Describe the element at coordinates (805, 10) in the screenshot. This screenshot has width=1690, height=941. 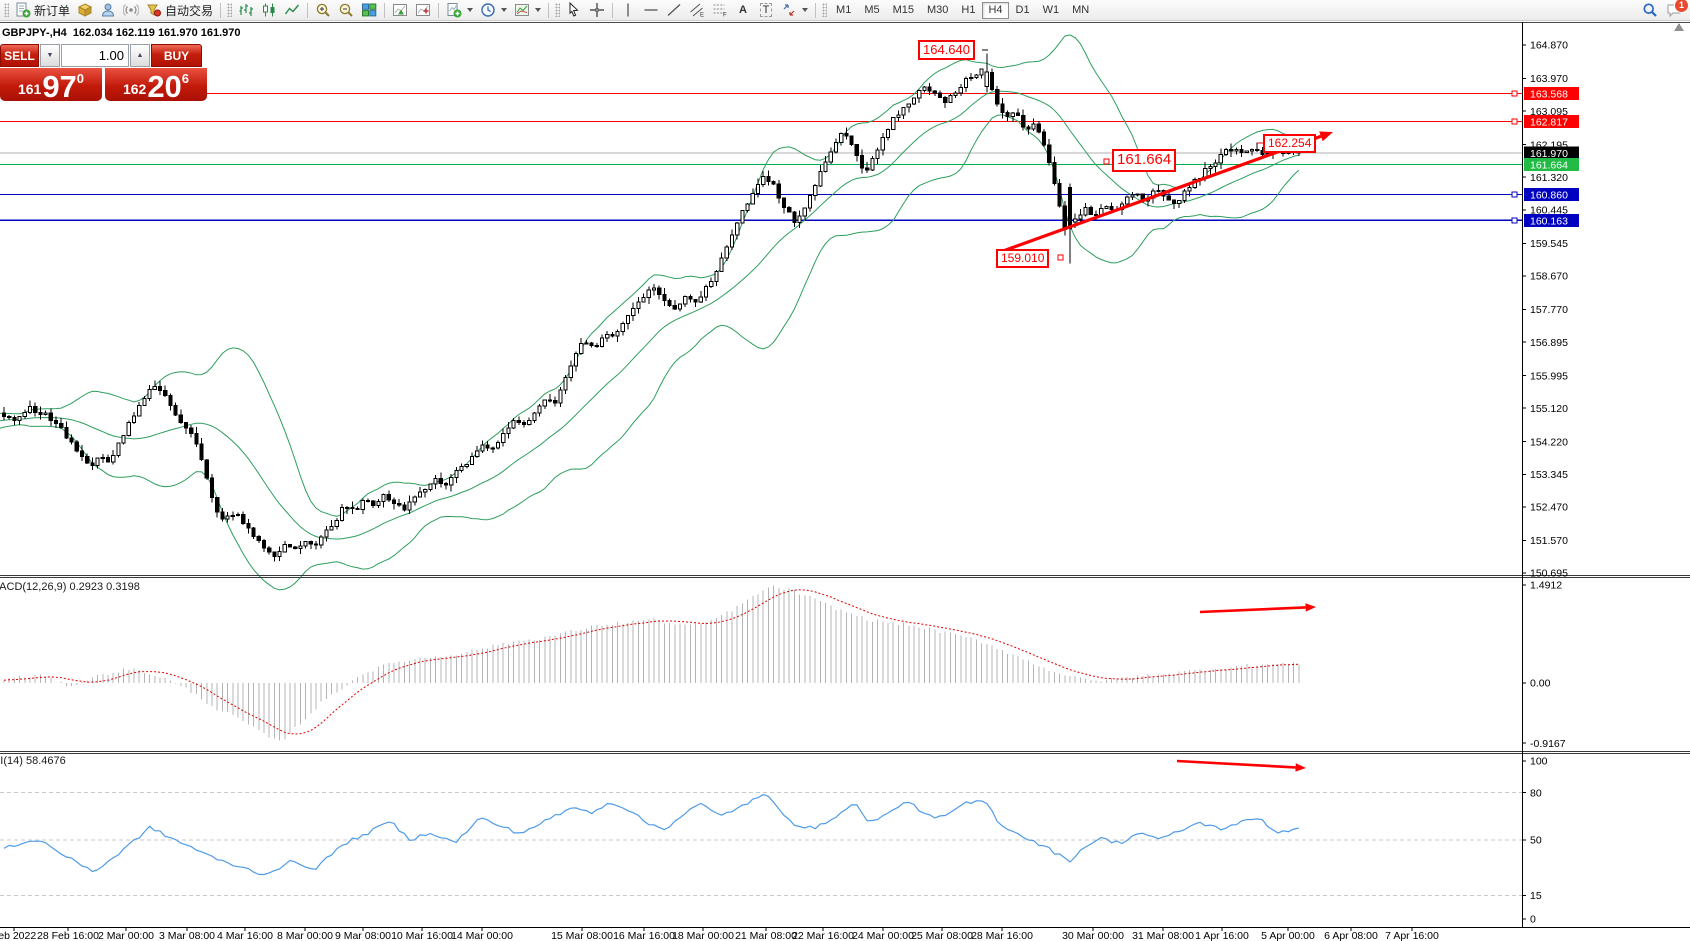
I see `dropdown-arrow-icon` at that location.